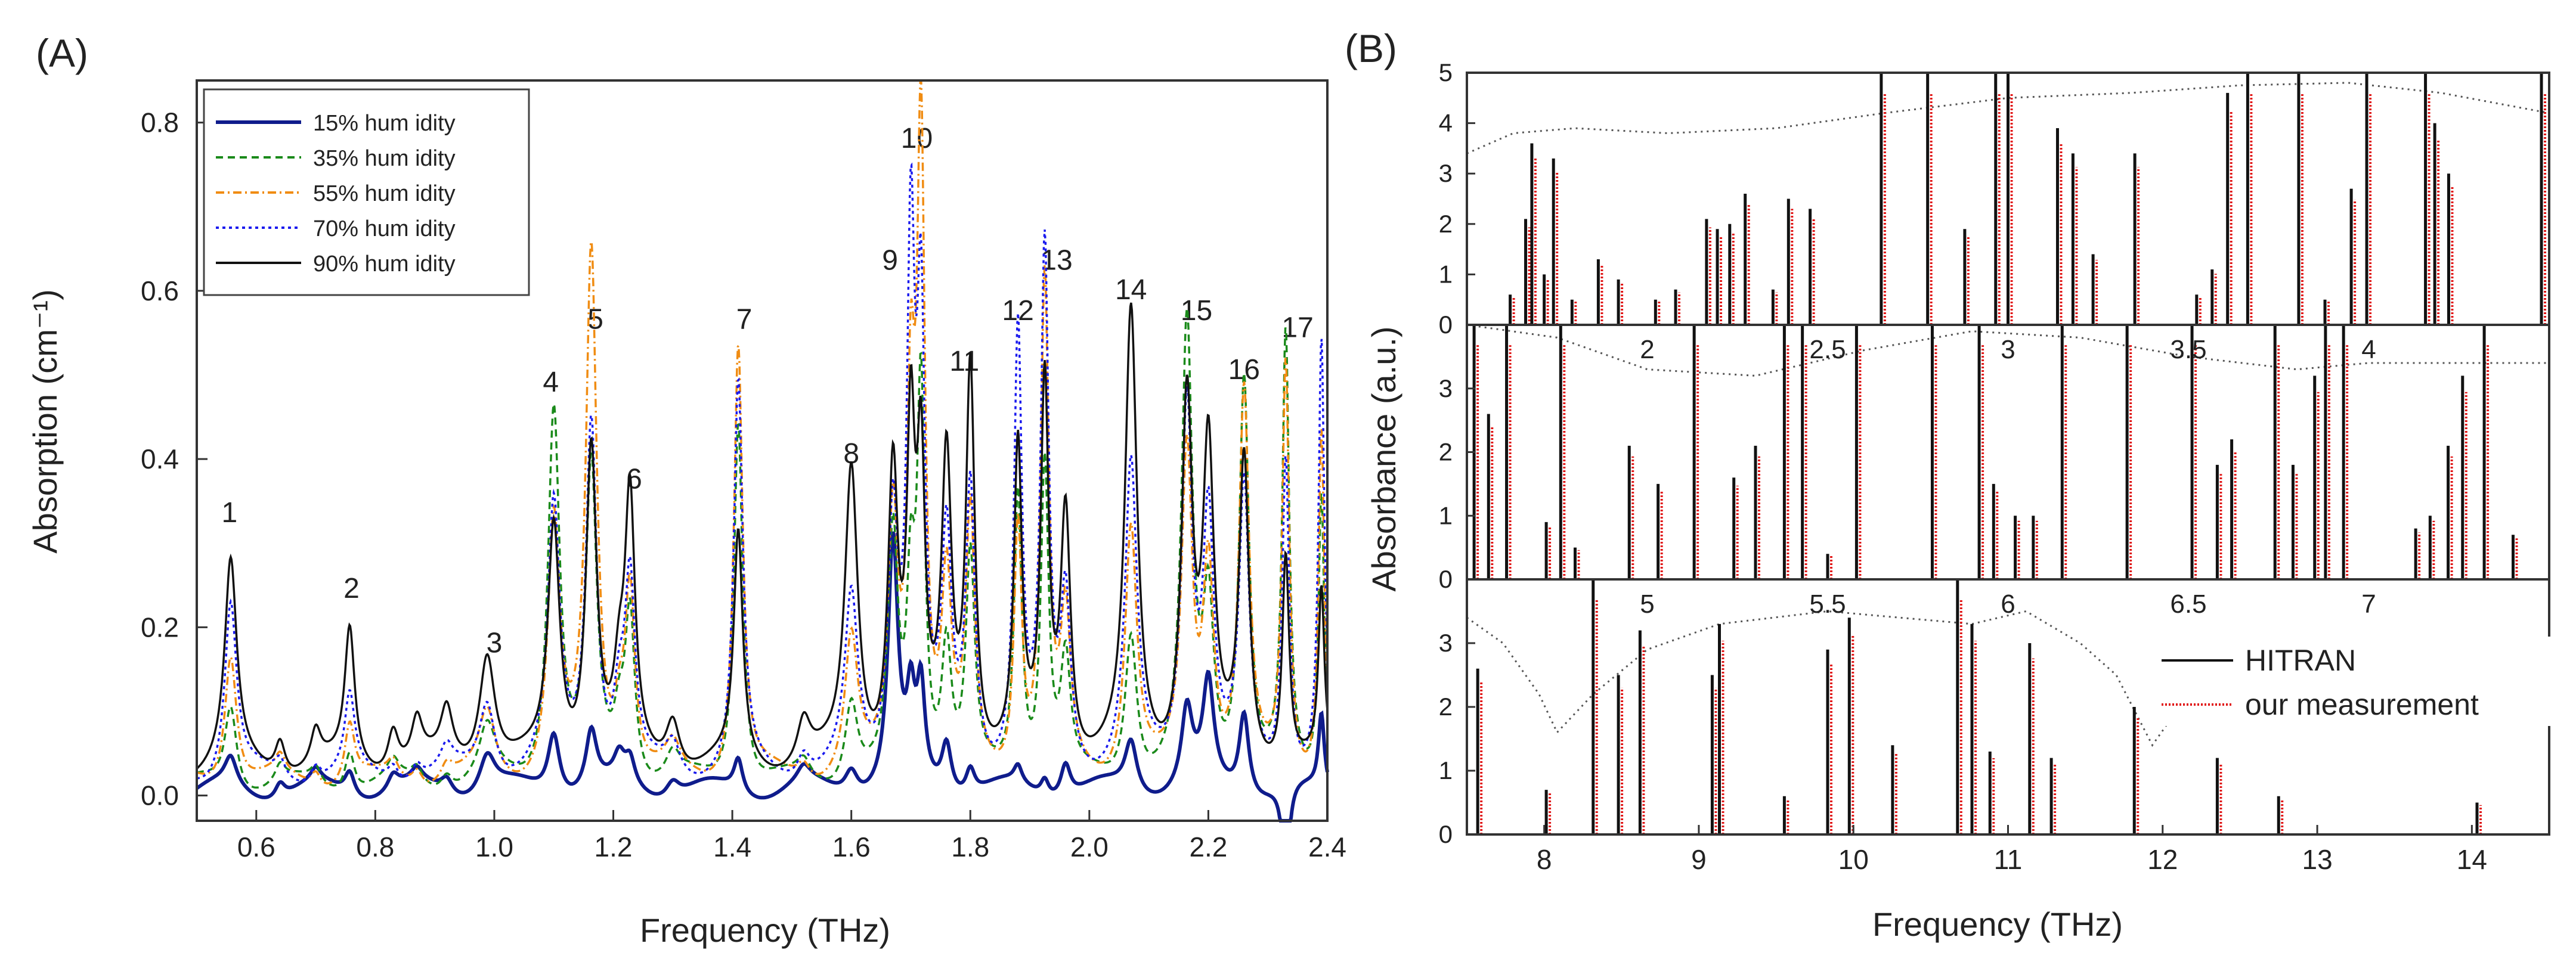  I want to click on a-peak-label: 14, so click(1131, 290).